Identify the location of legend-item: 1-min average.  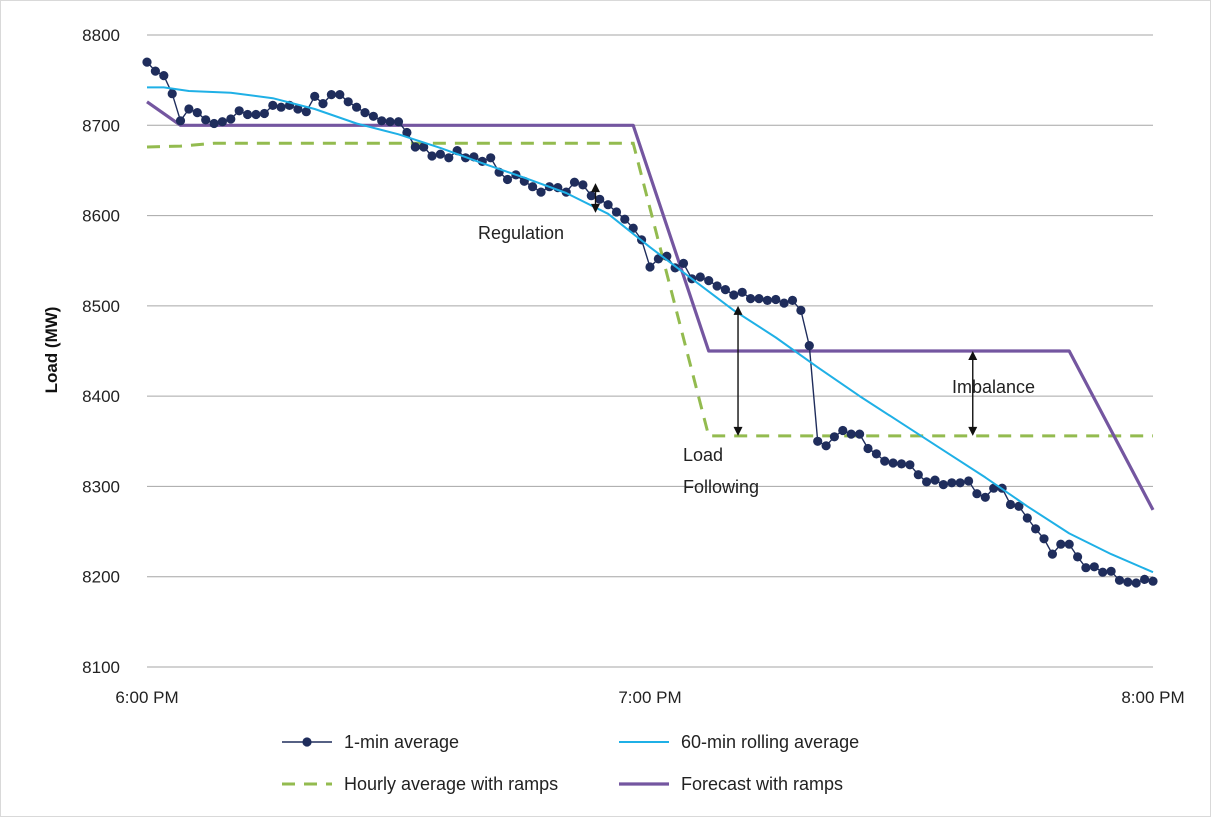
(370, 742).